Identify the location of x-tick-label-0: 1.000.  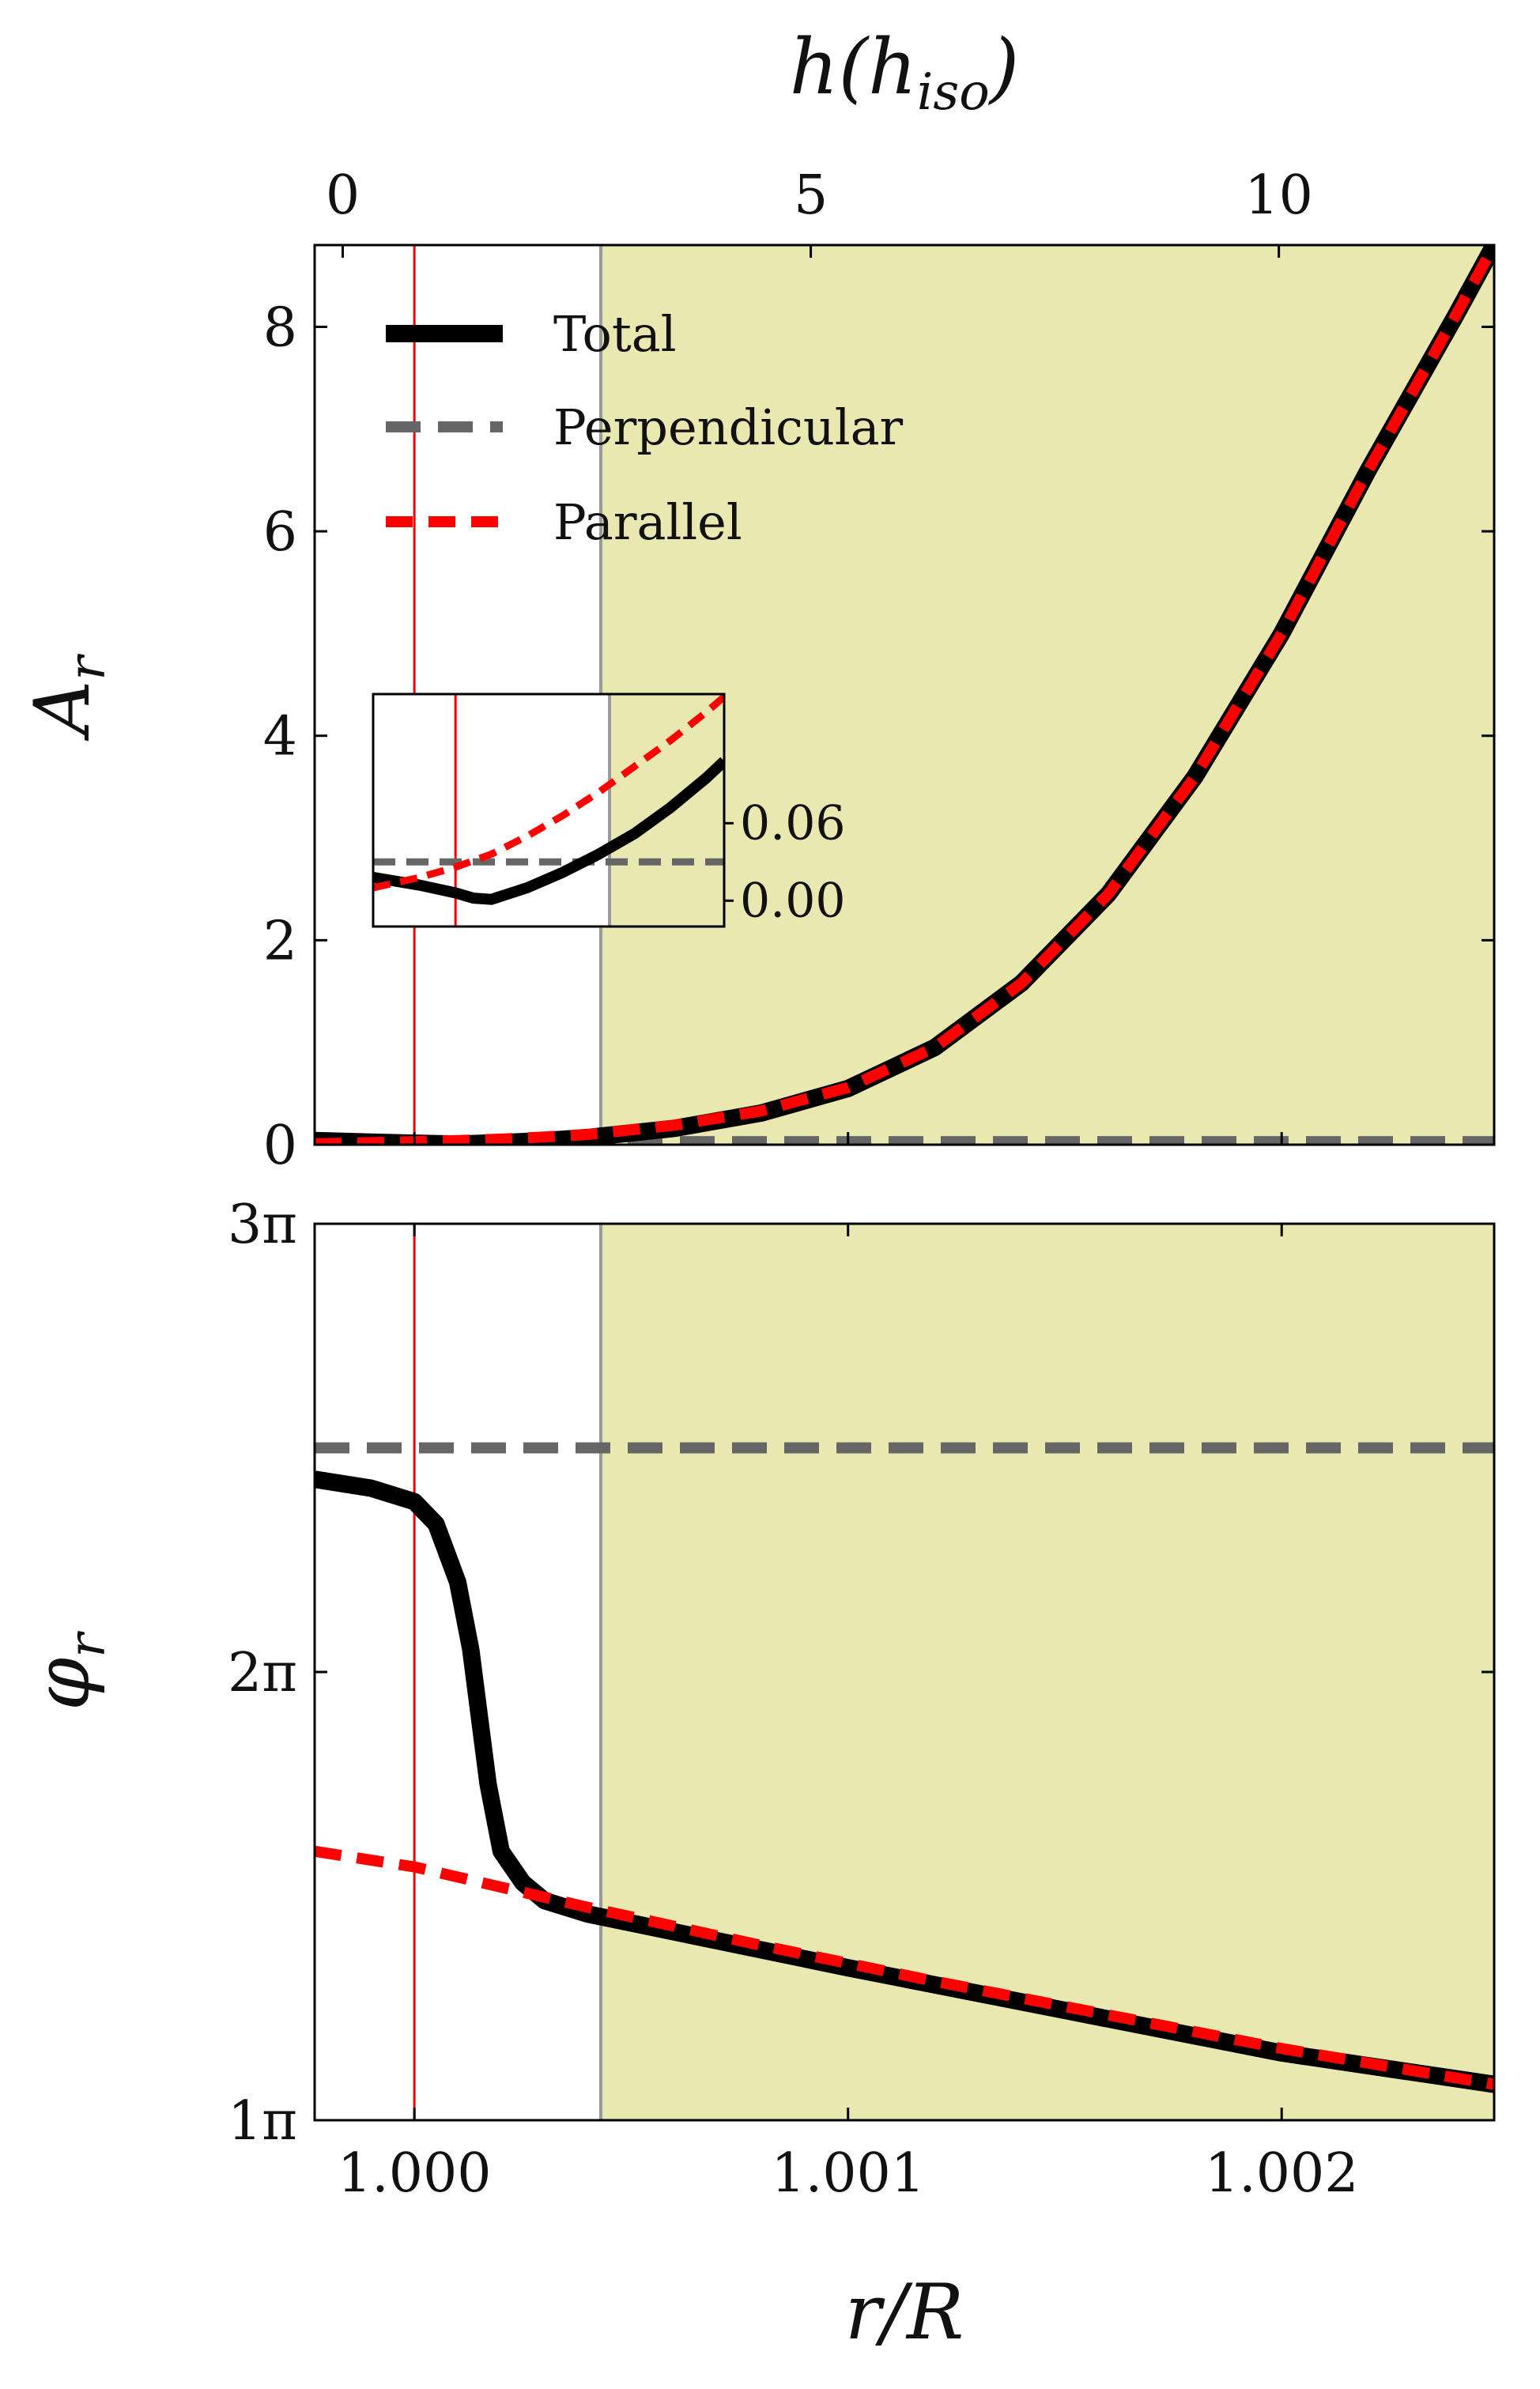
(415, 2173).